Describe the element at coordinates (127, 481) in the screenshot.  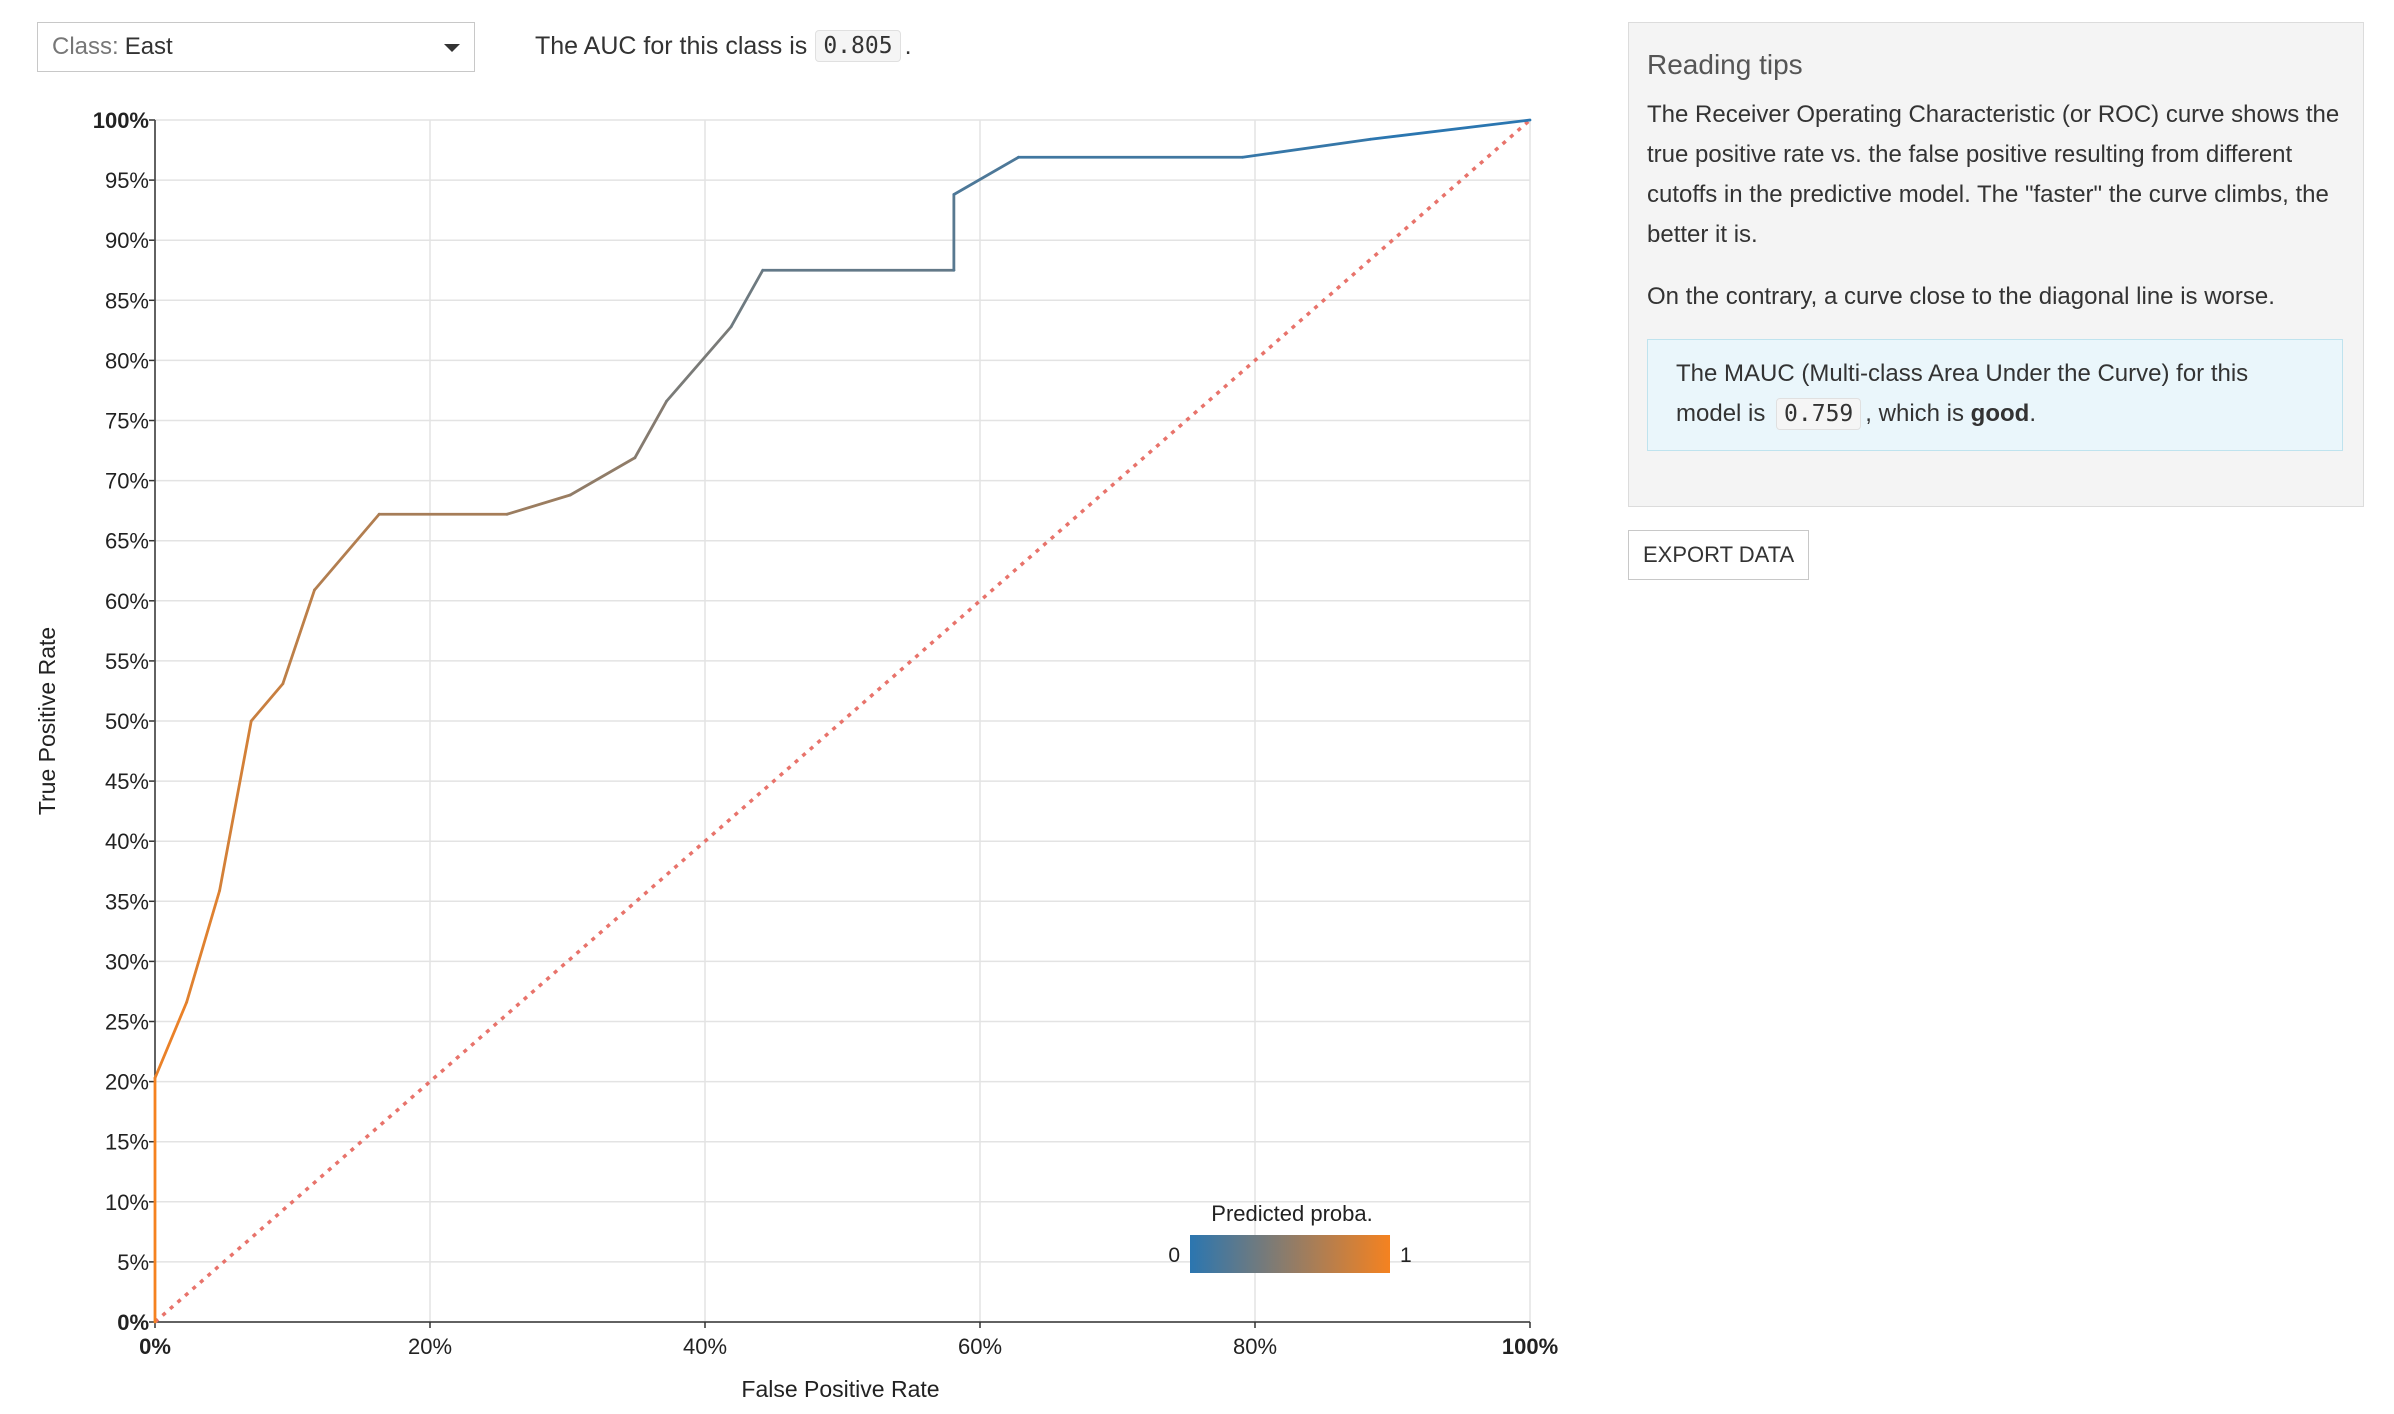
I see `y-tick-label: 70%` at that location.